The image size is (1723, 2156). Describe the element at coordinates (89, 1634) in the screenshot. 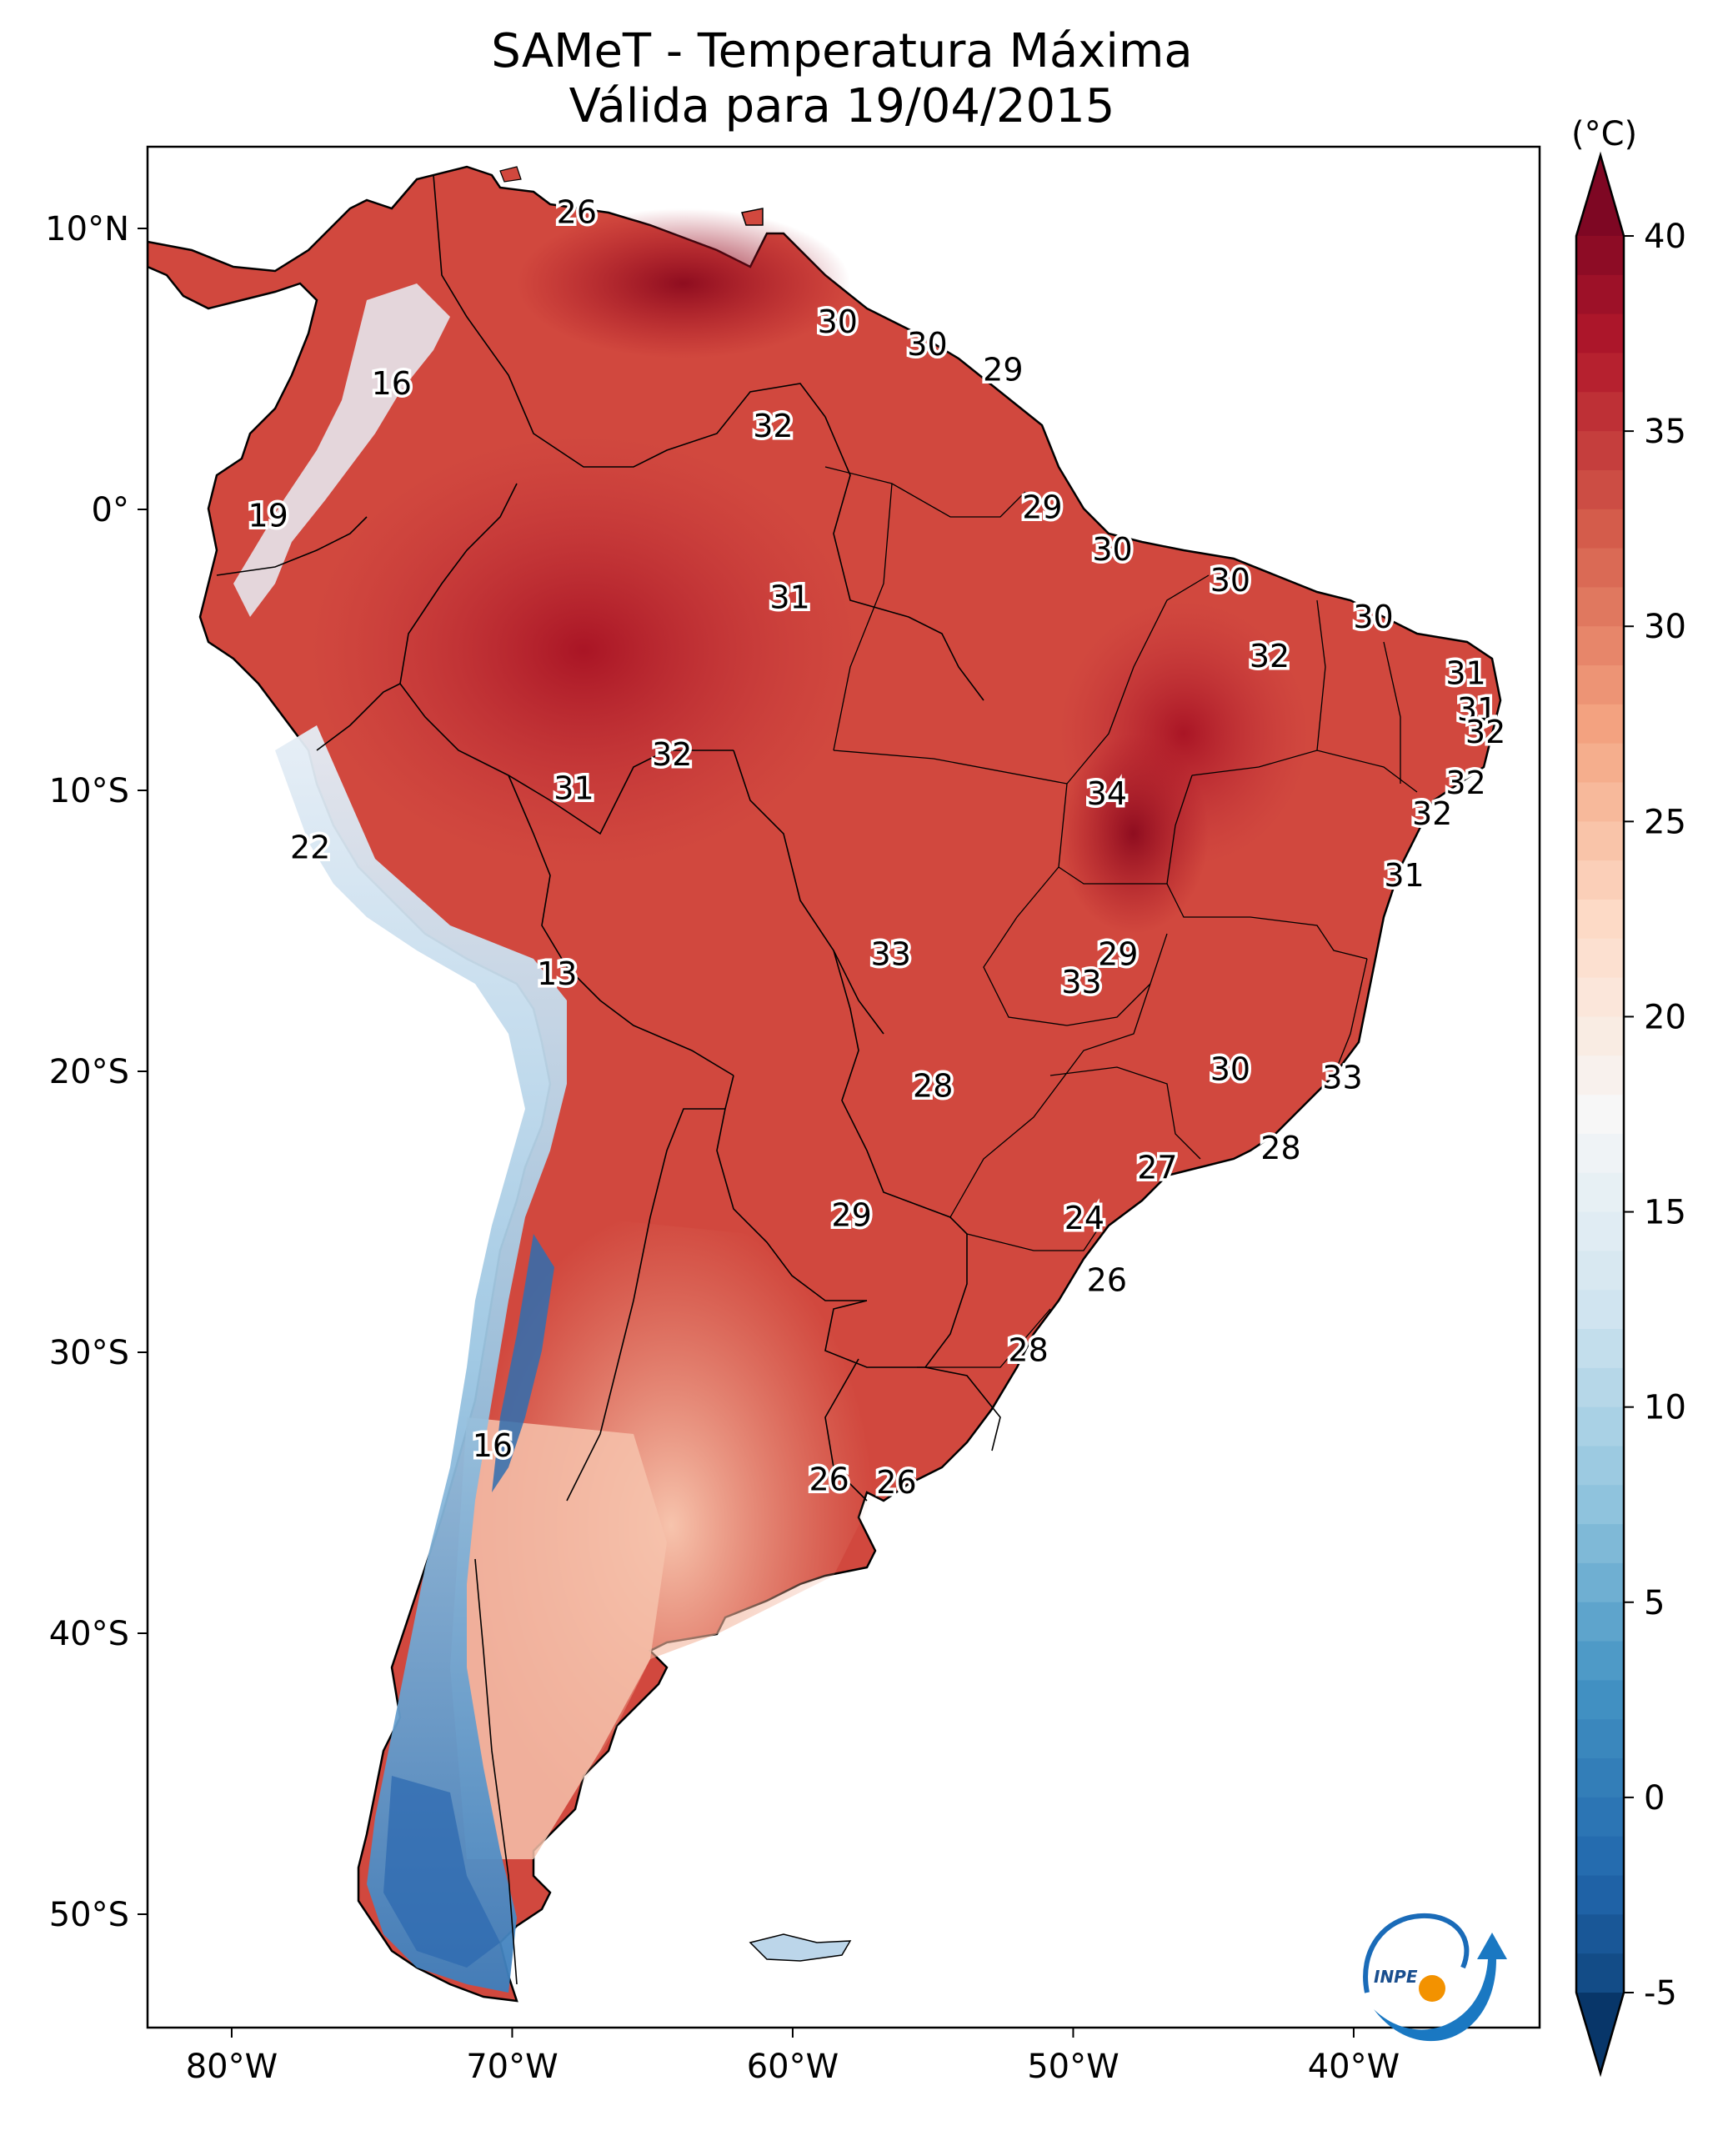

I see `lat-tick-label: 40°S` at that location.